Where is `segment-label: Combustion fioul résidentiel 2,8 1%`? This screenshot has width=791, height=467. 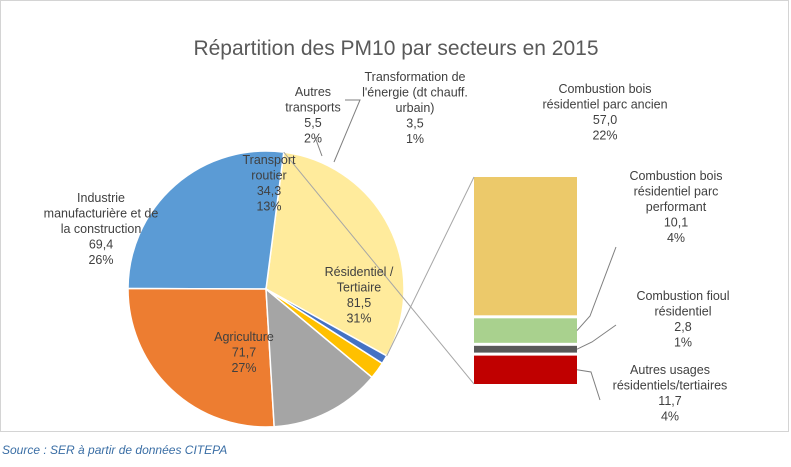
segment-label: Combustion fioul résidentiel 2,8 1% is located at coordinates (682, 319).